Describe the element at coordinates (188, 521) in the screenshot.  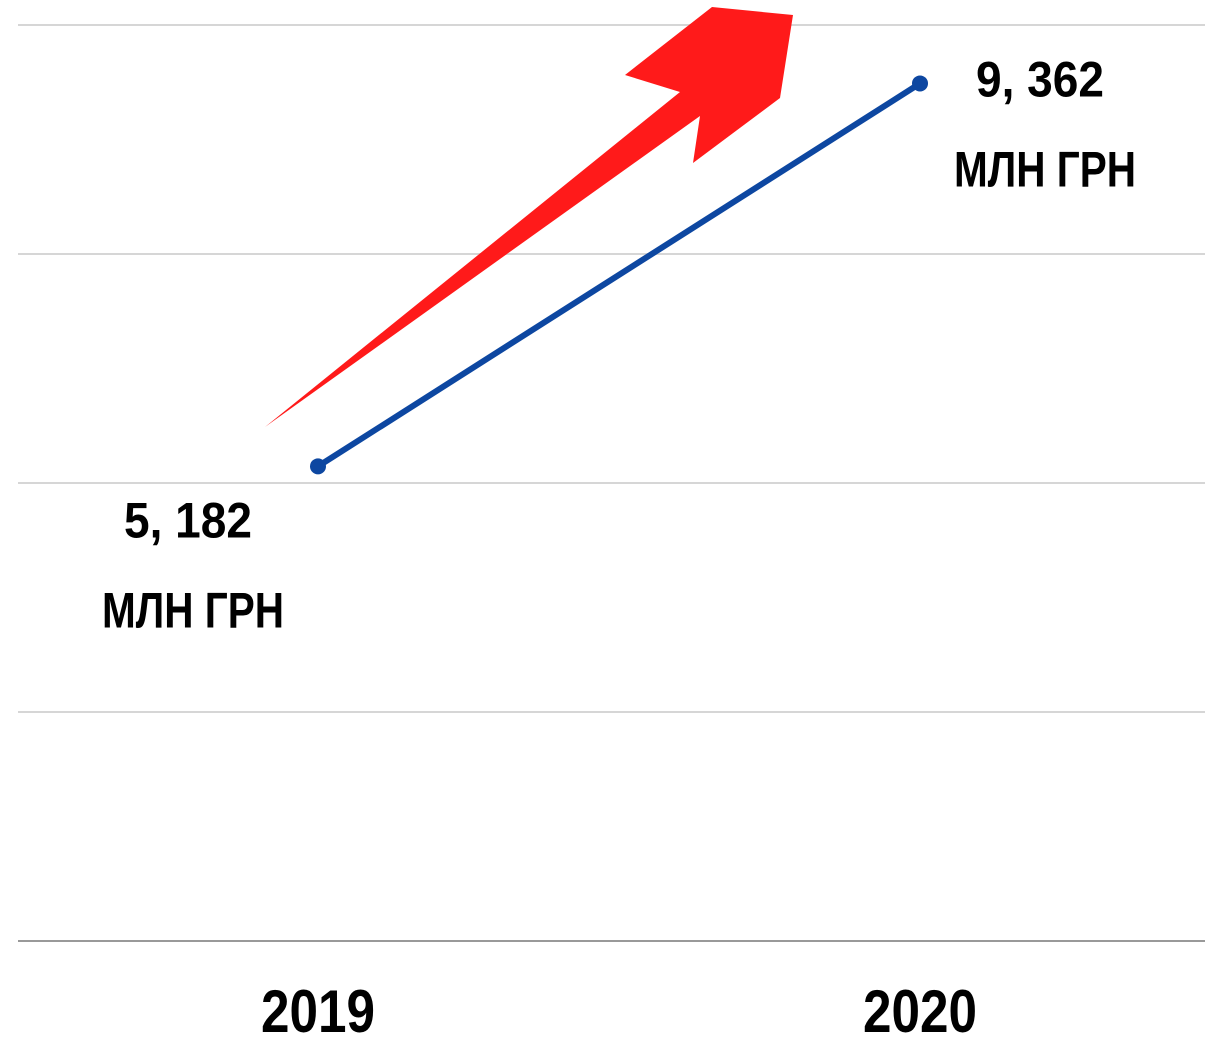
I see `data-label: 5, 182` at that location.